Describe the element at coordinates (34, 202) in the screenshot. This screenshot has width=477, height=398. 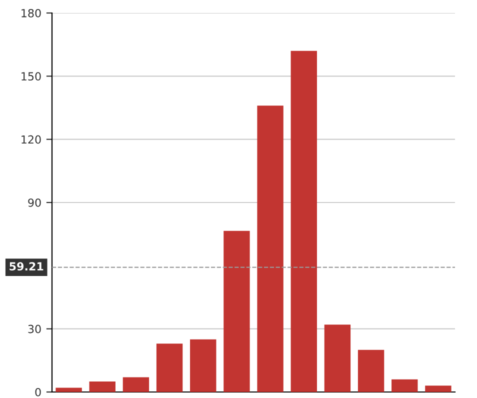
I see `y-tick-label: 90` at that location.